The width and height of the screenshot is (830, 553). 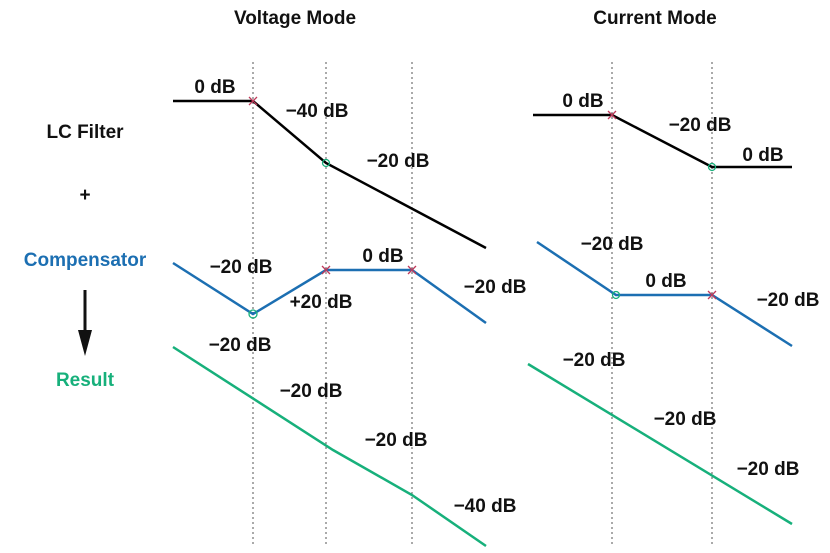 What do you see at coordinates (84, 195) in the screenshot?
I see `row-label: +` at bounding box center [84, 195].